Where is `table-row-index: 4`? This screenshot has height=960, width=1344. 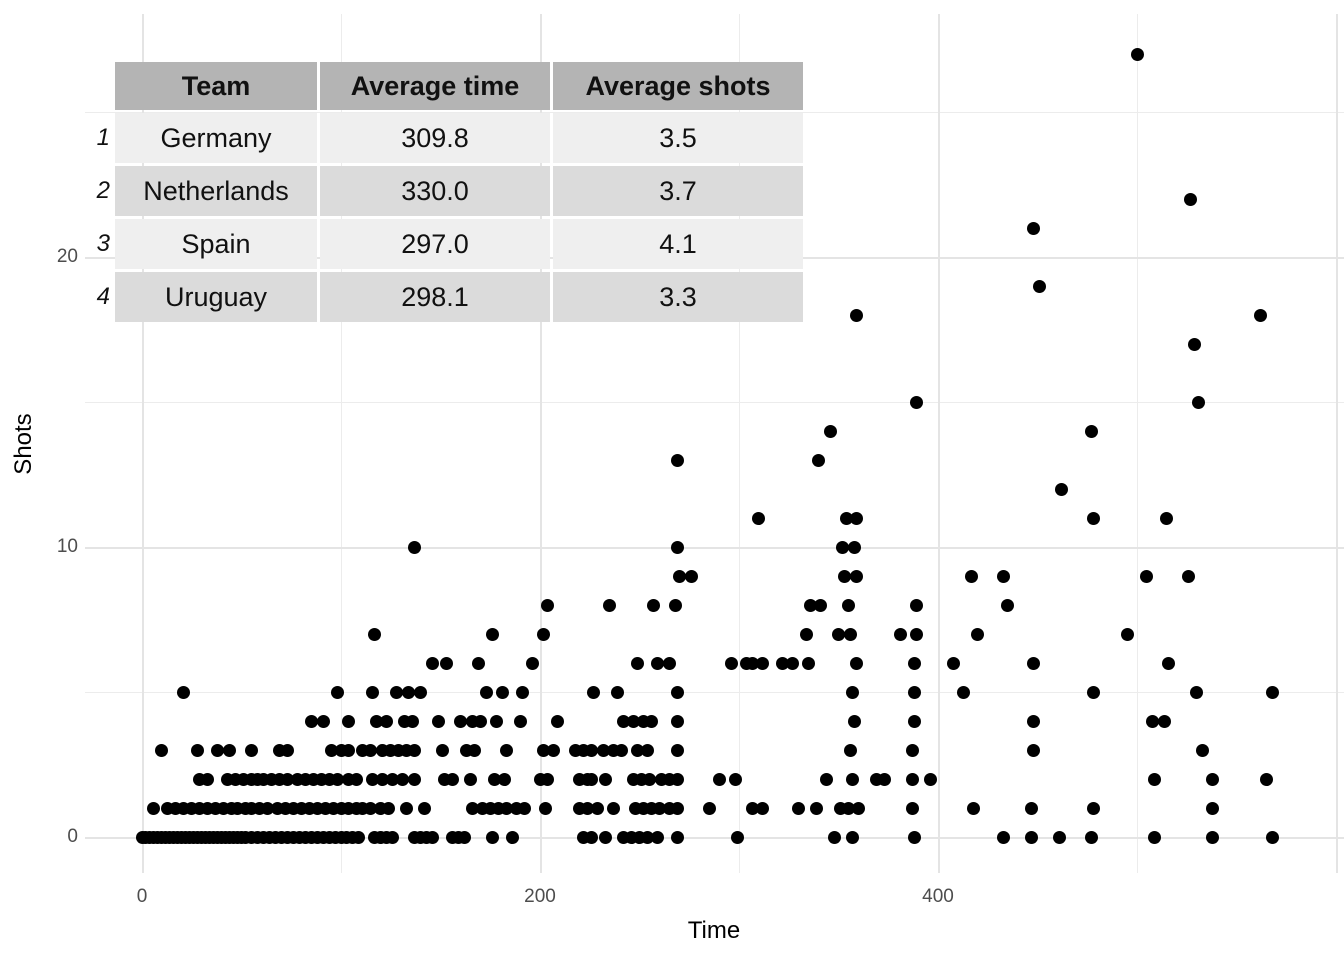 table-row-index: 4 is located at coordinates (103, 296).